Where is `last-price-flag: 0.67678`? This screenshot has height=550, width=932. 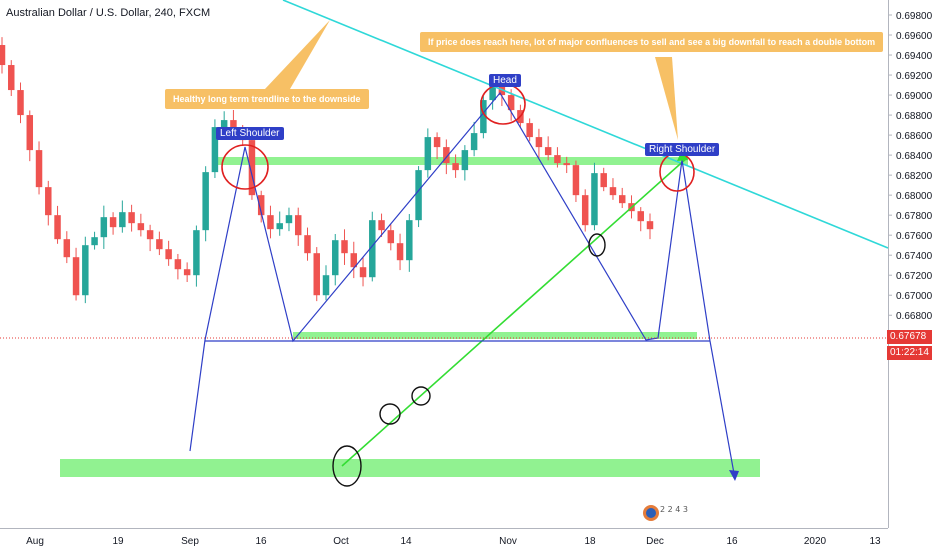
last-price-flag: 0.67678 is located at coordinates (909, 337).